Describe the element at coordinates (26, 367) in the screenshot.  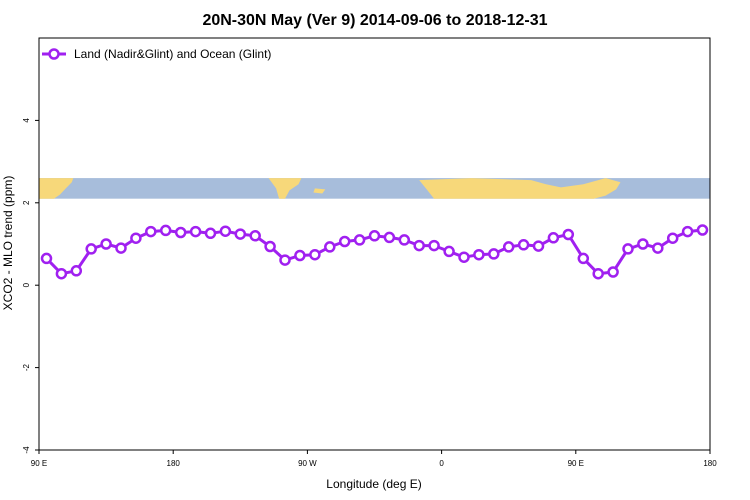
I see `y-tick-label: -2` at that location.